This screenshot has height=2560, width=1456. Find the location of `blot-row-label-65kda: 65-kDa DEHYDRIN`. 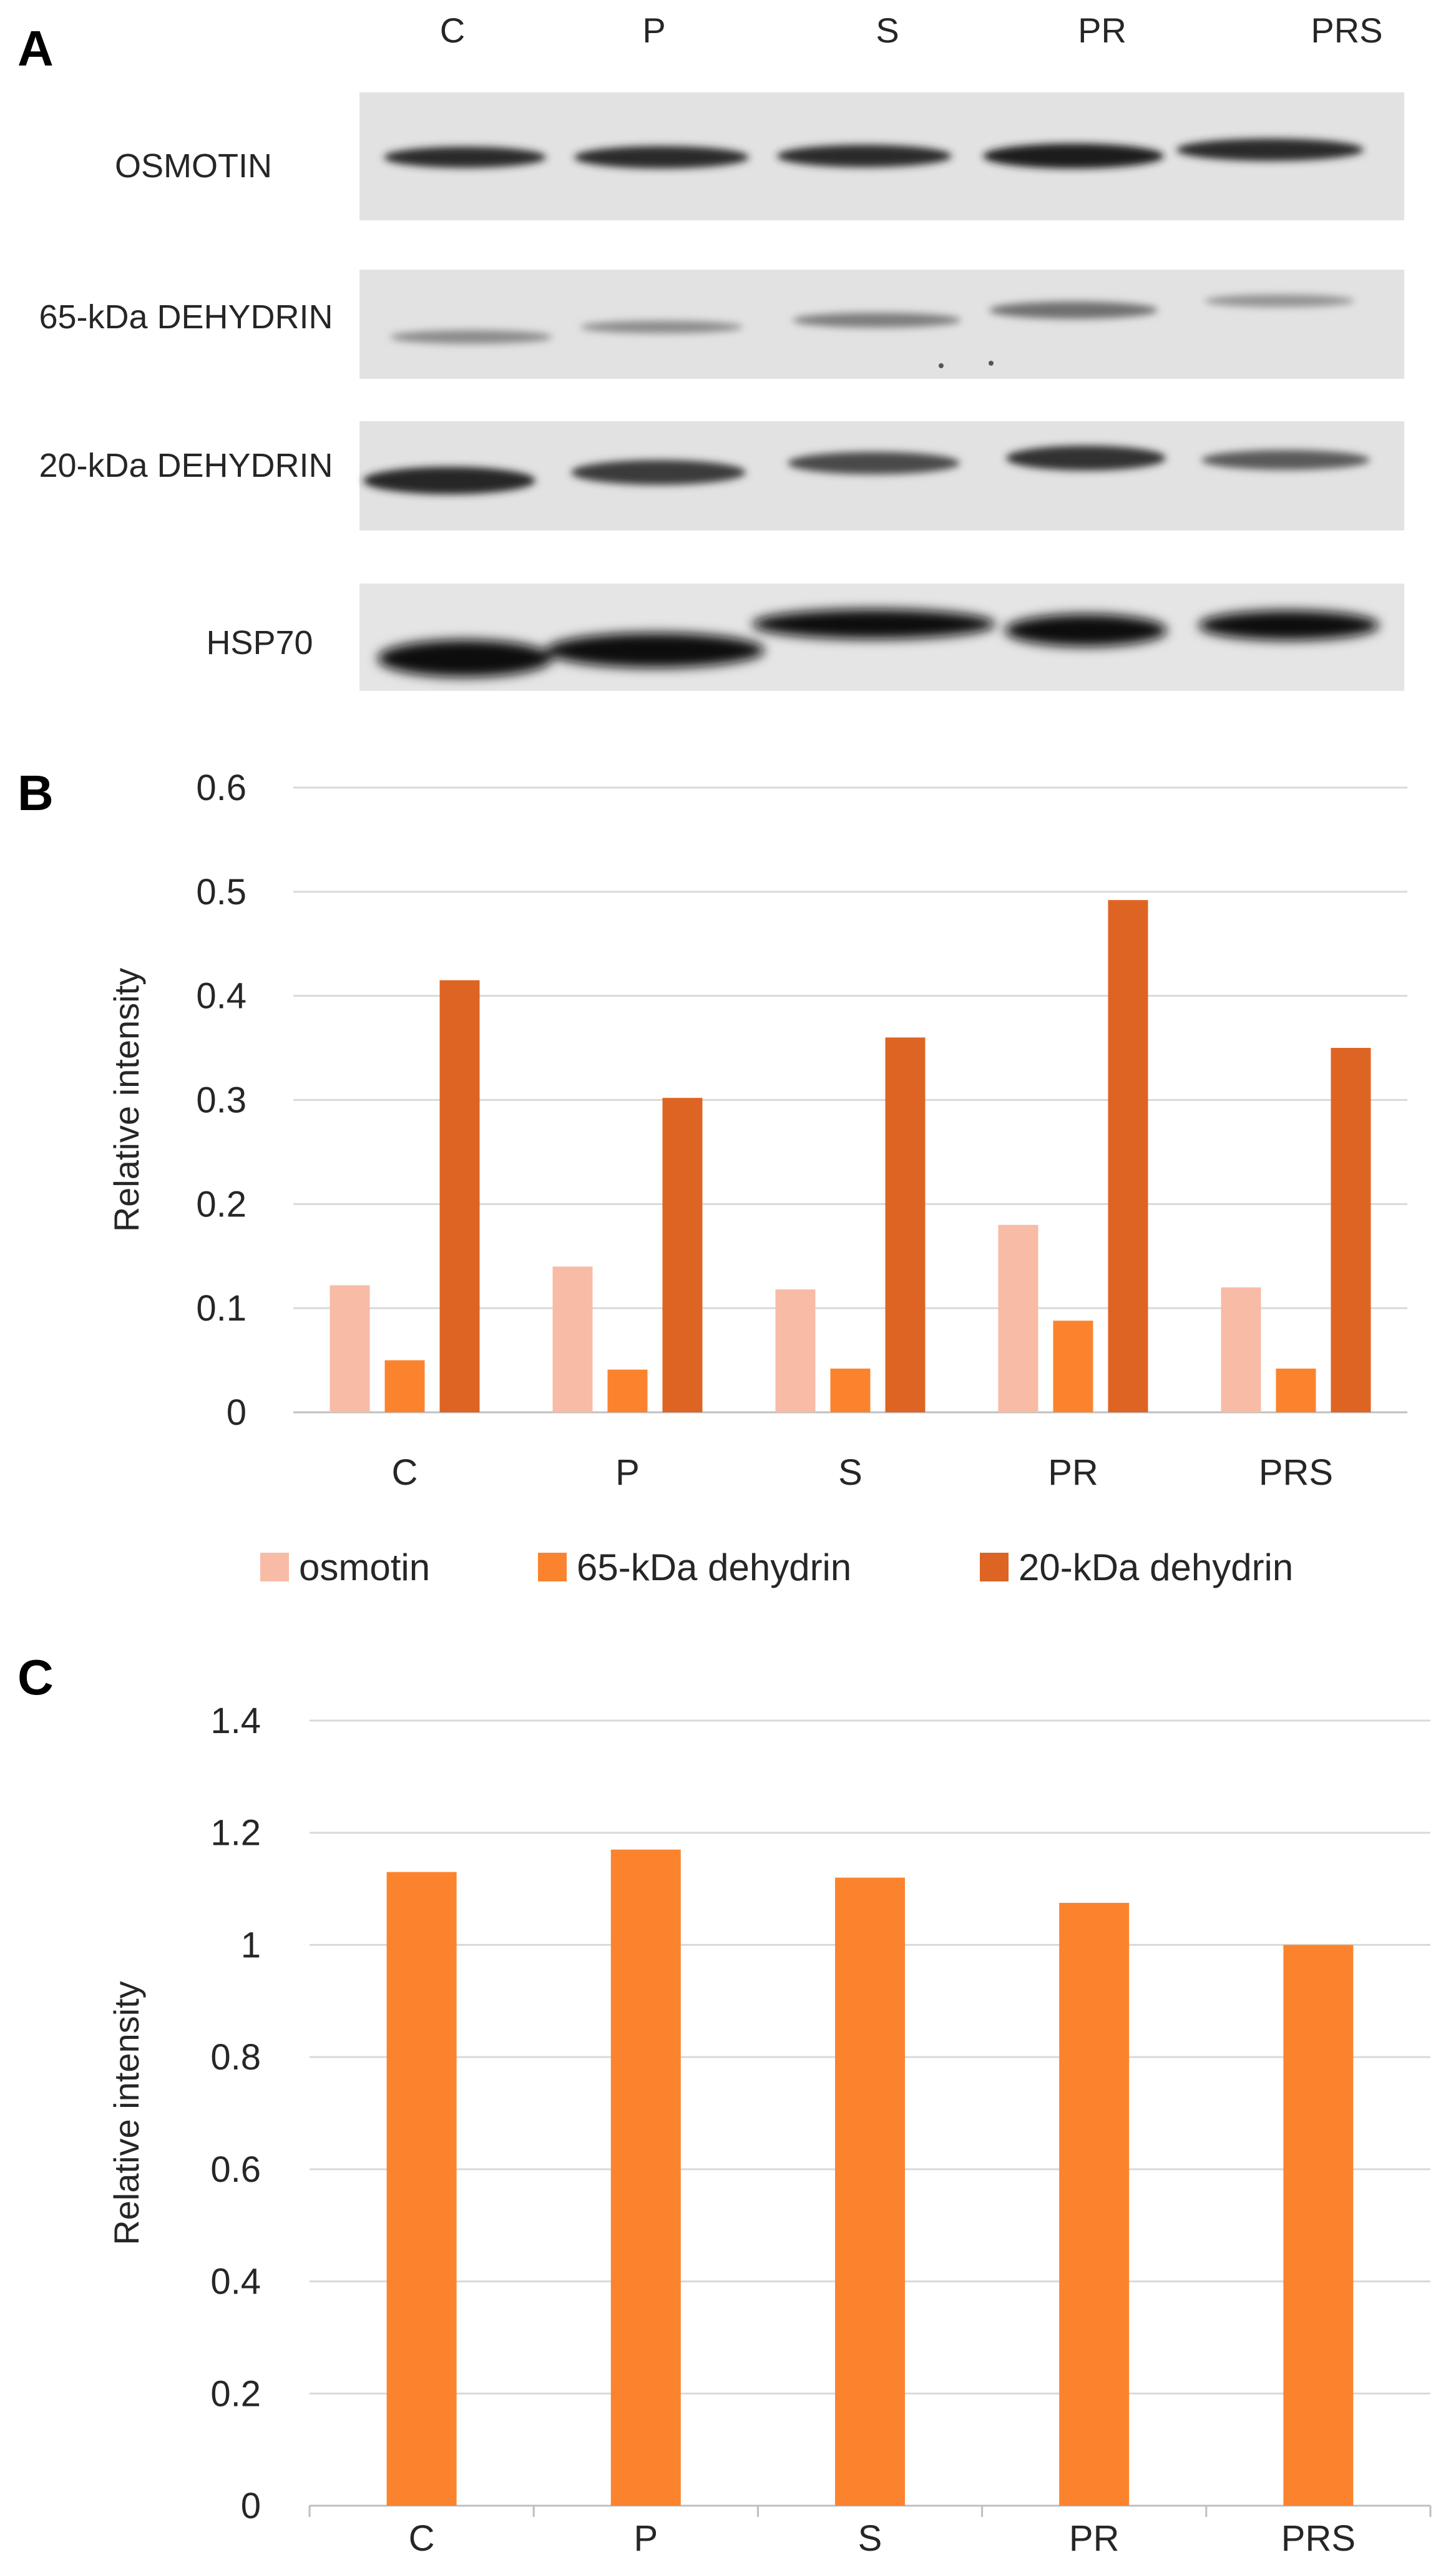

blot-row-label-65kda: 65-kDa DEHYDRIN is located at coordinates (186, 317).